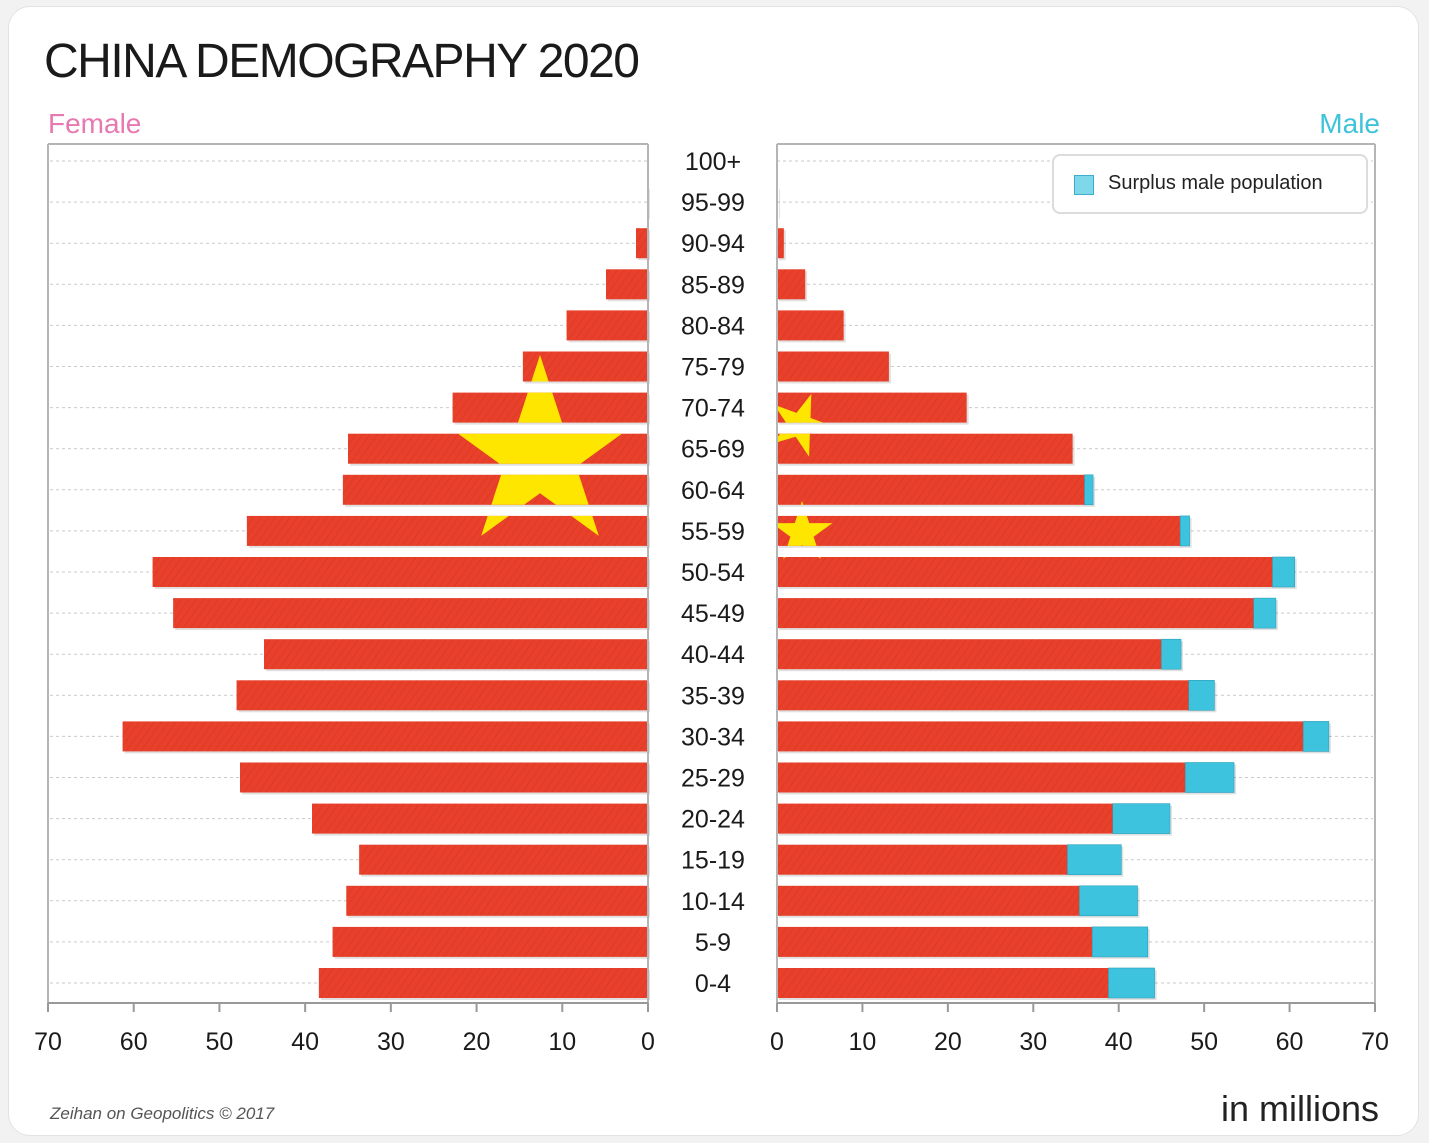  What do you see at coordinates (713, 244) in the screenshot?
I see `age-label: 90-94` at bounding box center [713, 244].